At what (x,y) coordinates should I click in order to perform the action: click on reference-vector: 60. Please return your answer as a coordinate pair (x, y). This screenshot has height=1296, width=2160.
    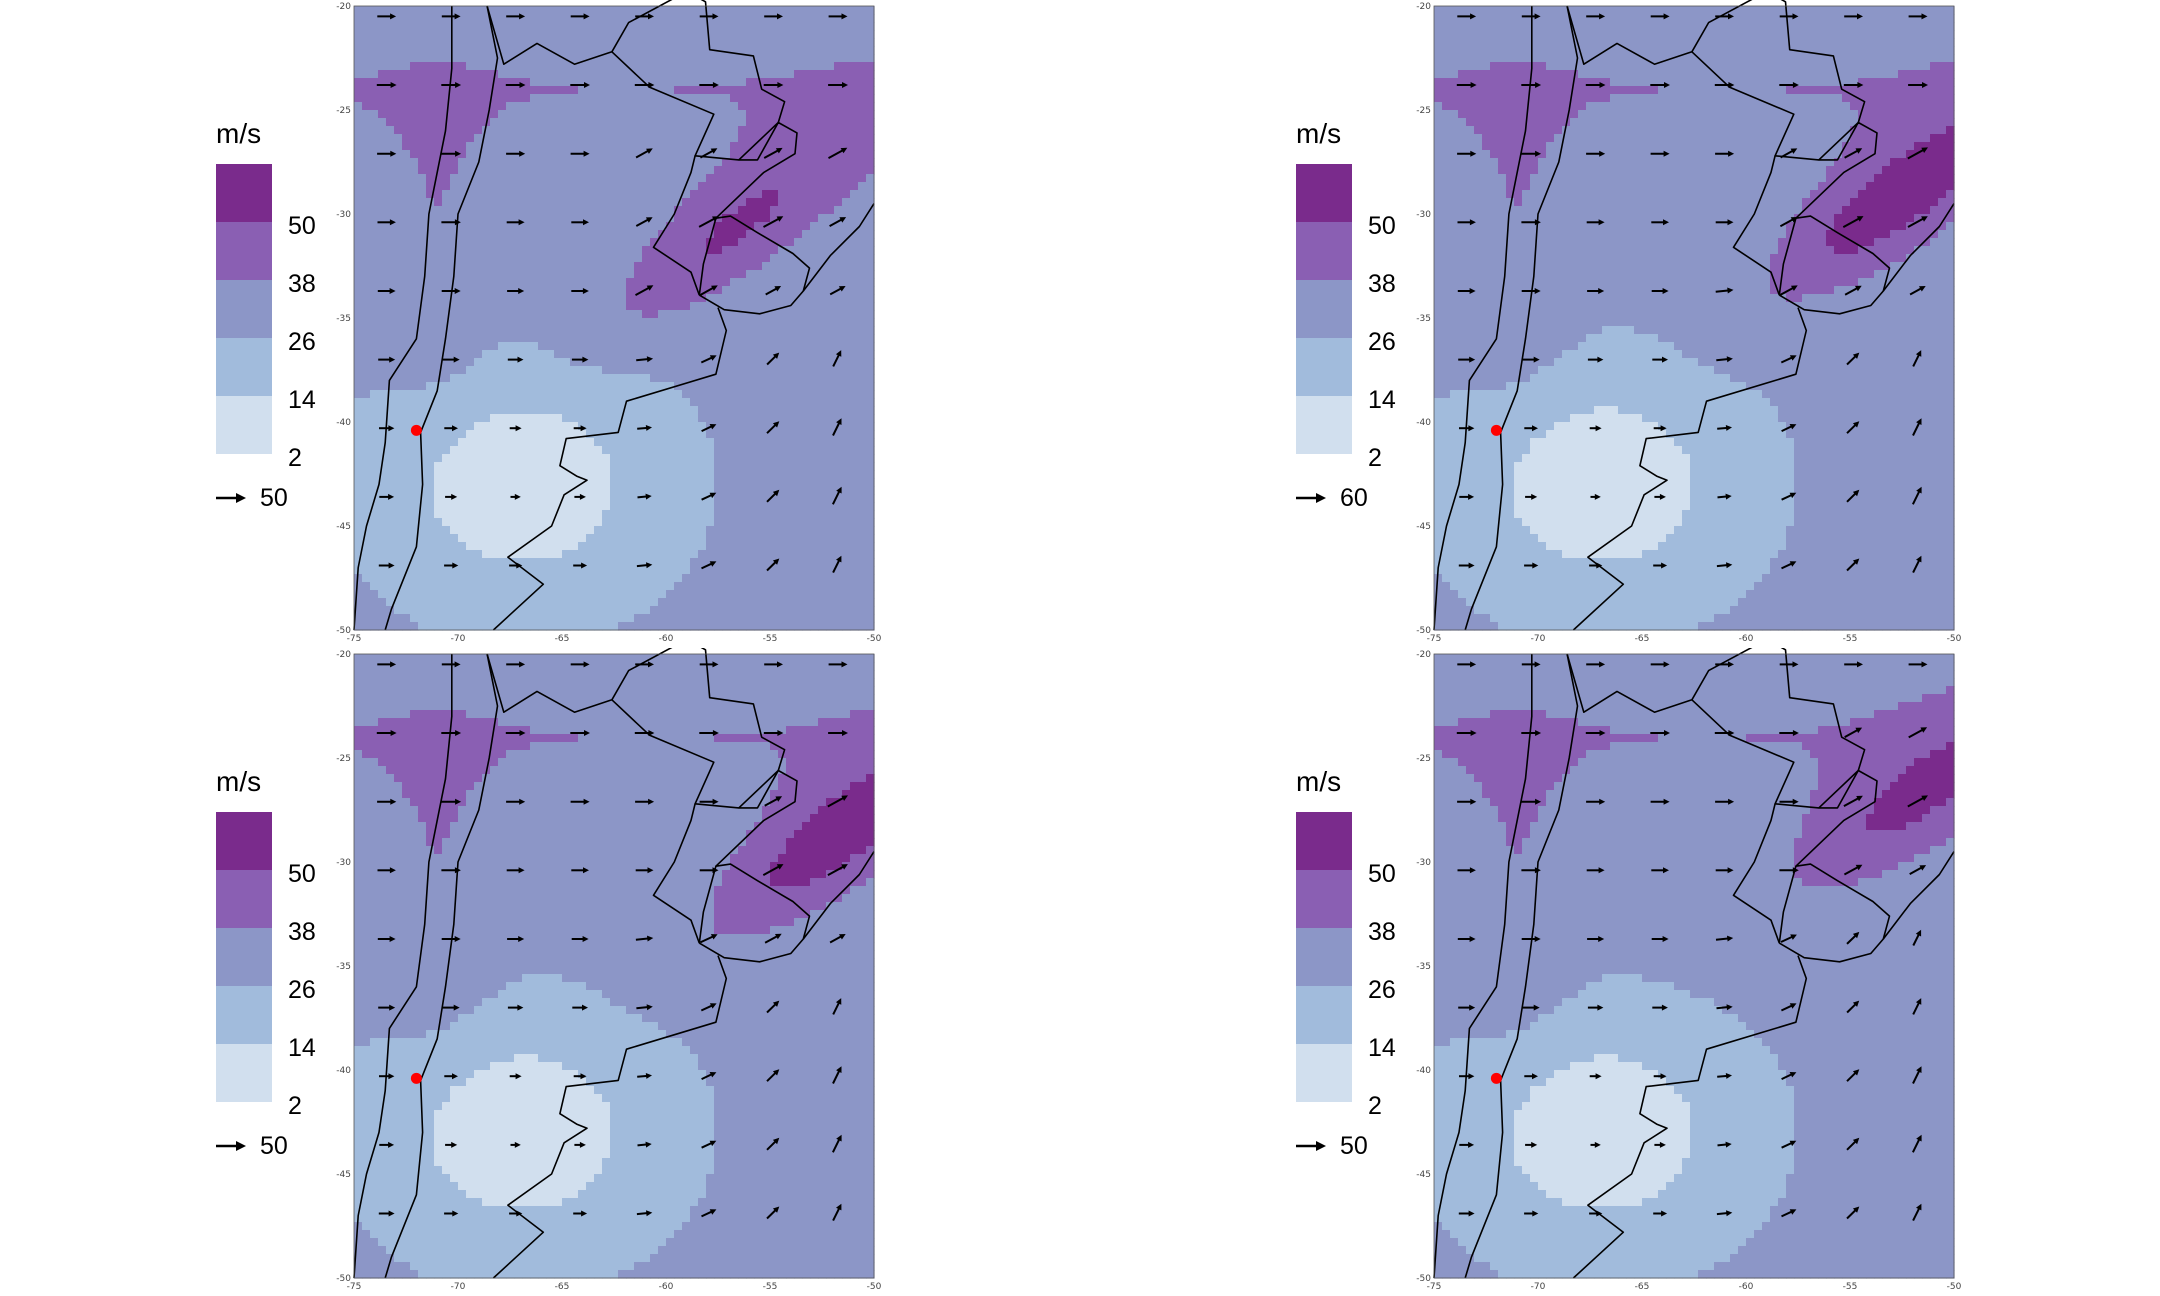
    Looking at the image, I should click on (1356, 499).